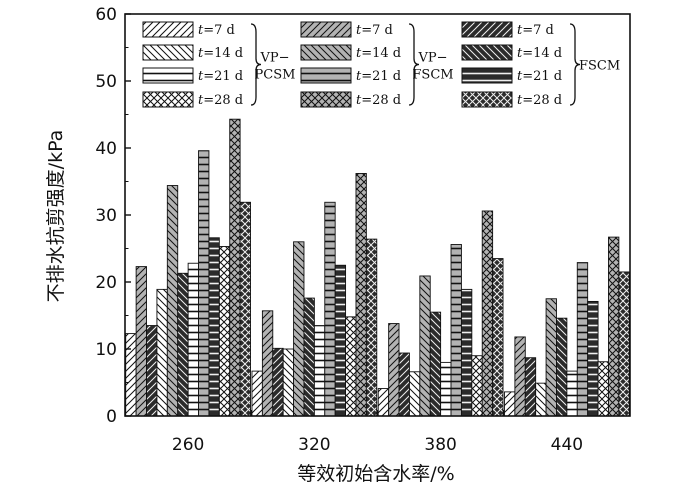  What do you see at coordinates (603, 389) in the screenshot?
I see `bar-440-g0-t3` at bounding box center [603, 389].